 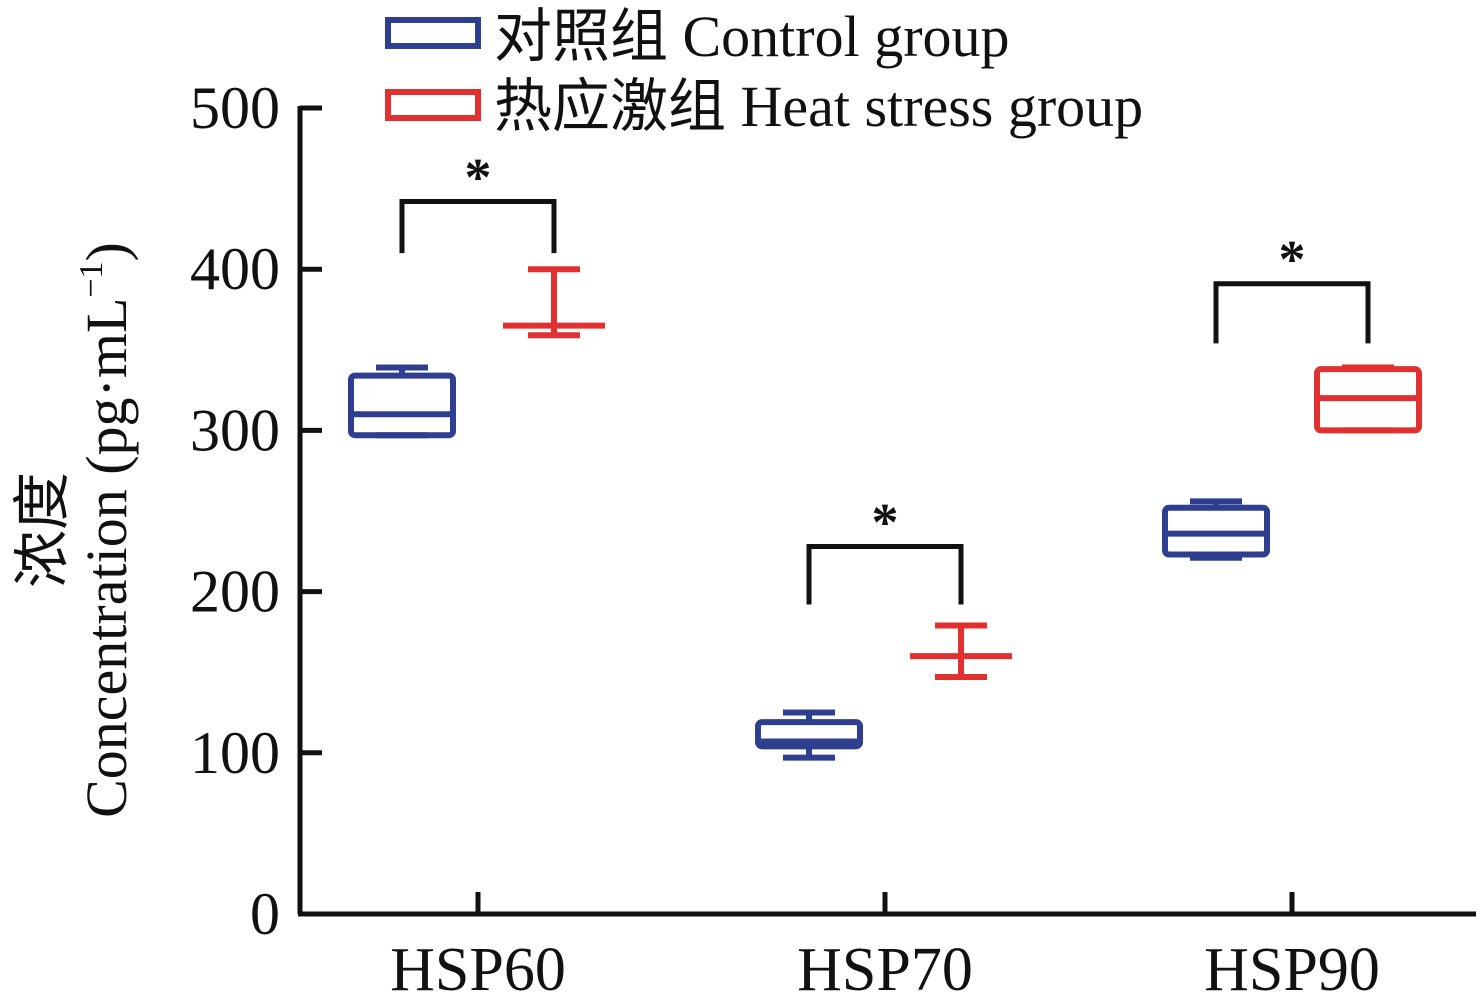 What do you see at coordinates (885, 967) in the screenshot?
I see `x-tick-label-hsp70: HSP70` at bounding box center [885, 967].